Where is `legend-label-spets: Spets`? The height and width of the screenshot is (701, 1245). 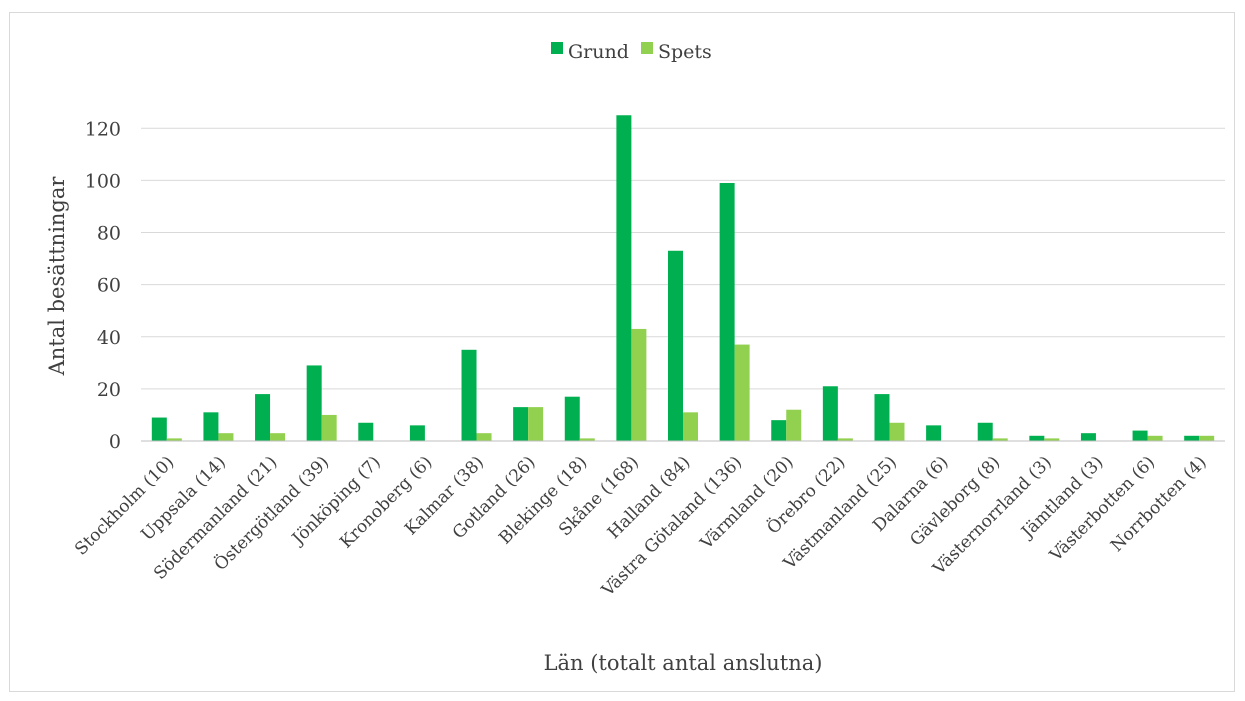 legend-label-spets: Spets is located at coordinates (685, 52).